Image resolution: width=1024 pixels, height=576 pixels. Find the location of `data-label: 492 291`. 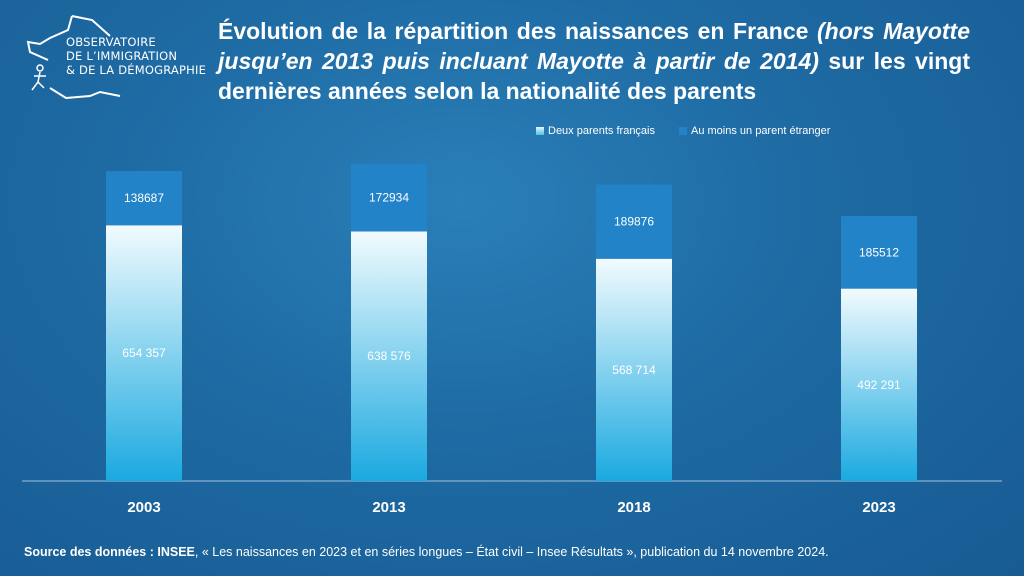

data-label: 492 291 is located at coordinates (879, 385).